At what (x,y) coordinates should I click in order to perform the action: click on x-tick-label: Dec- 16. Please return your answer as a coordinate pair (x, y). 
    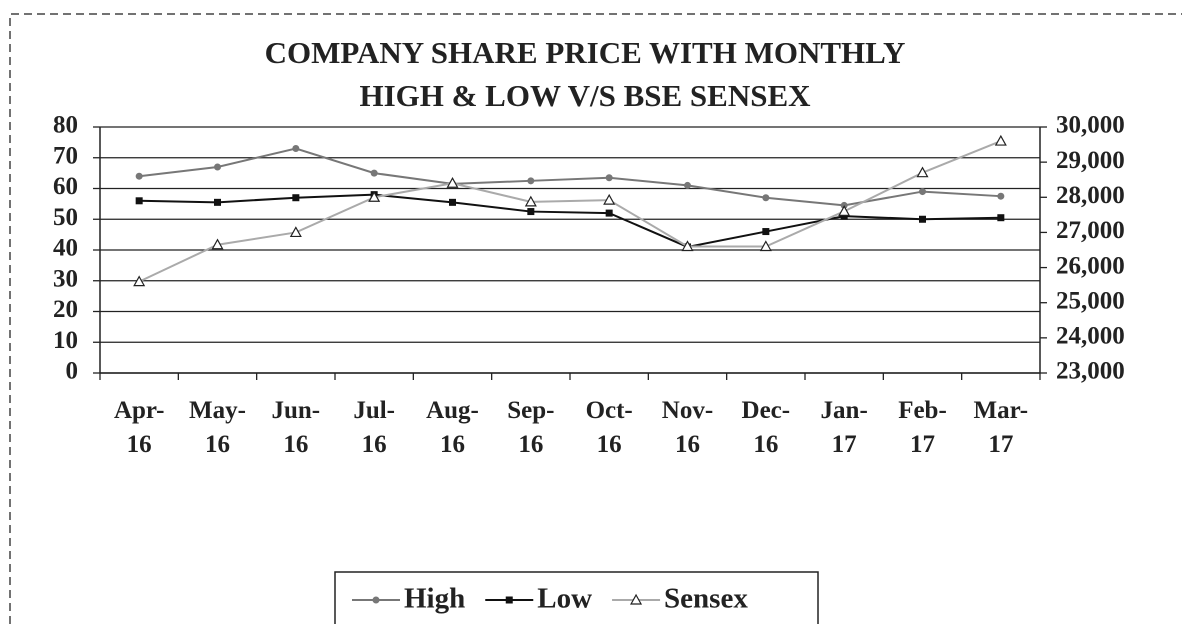
    Looking at the image, I should click on (766, 427).